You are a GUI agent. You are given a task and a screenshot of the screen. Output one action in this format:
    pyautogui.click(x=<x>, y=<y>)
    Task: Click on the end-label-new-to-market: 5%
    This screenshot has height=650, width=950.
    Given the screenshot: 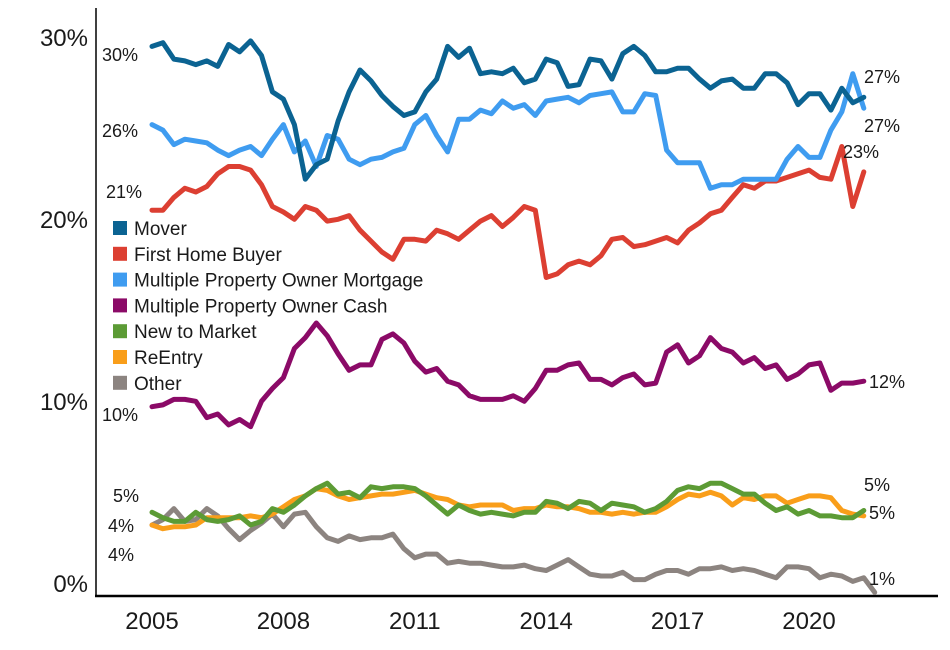 What is the action you would take?
    pyautogui.click(x=877, y=485)
    